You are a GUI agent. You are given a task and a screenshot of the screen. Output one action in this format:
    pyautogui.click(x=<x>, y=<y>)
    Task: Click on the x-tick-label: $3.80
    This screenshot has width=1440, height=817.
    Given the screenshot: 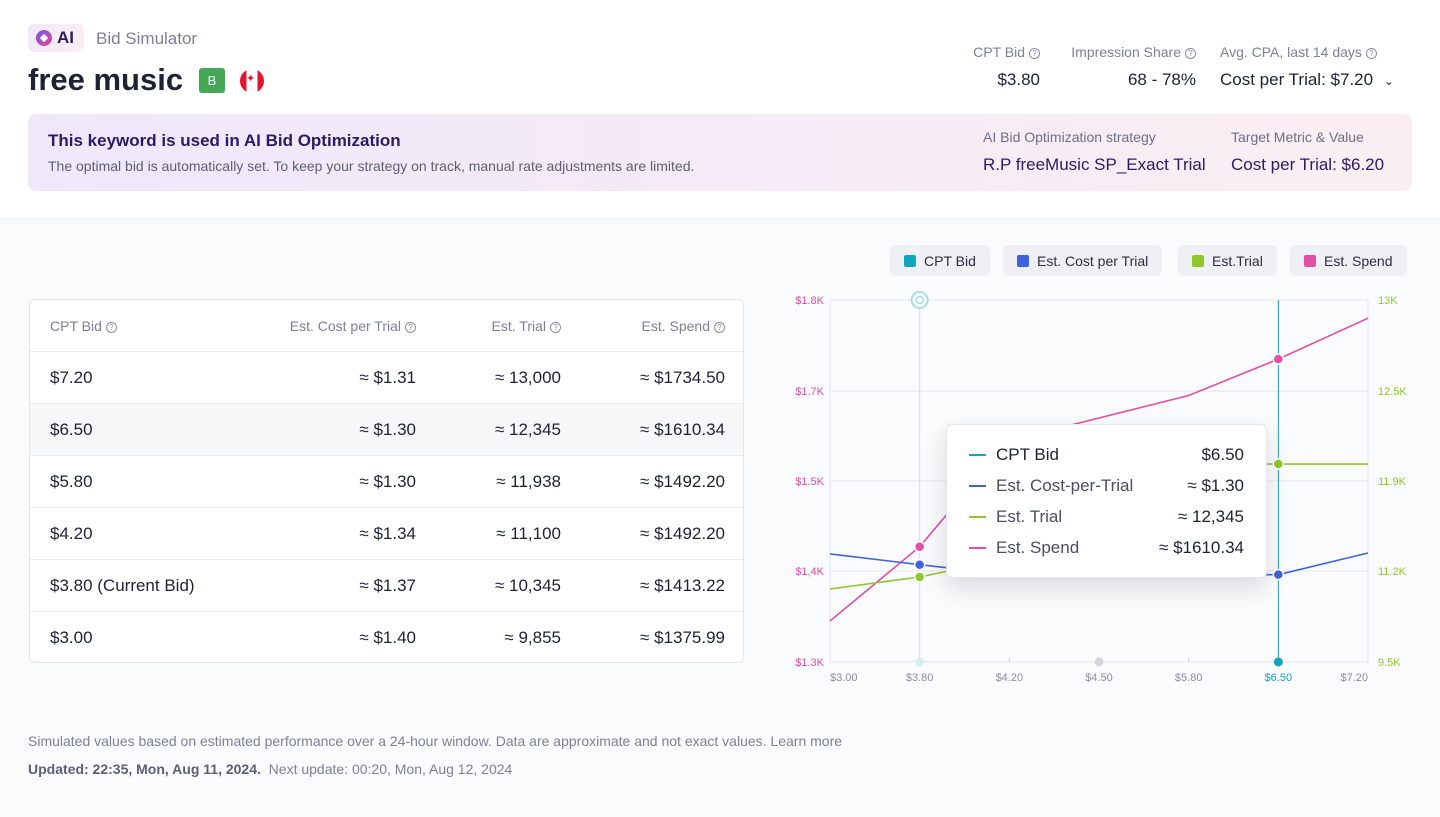 What is the action you would take?
    pyautogui.click(x=920, y=678)
    